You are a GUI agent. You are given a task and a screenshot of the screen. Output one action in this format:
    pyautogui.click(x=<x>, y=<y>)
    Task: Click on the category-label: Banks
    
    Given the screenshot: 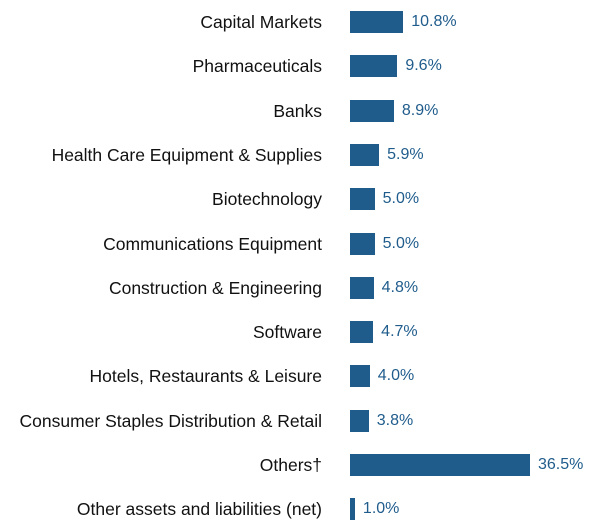 What is the action you would take?
    pyautogui.click(x=297, y=110)
    